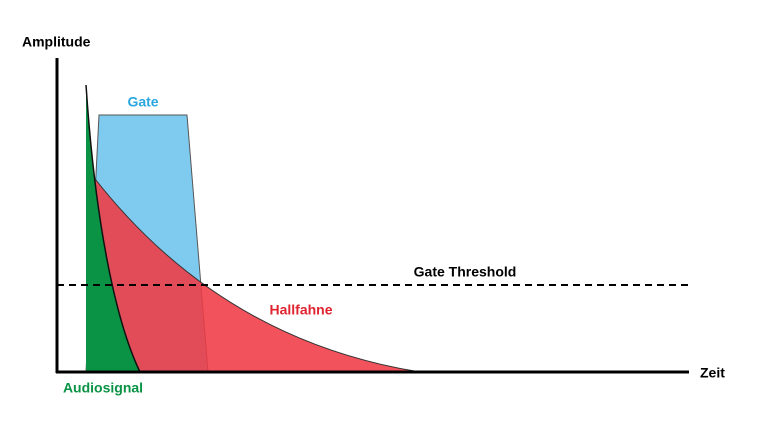  I want to click on gate-label: Gate, so click(142, 102).